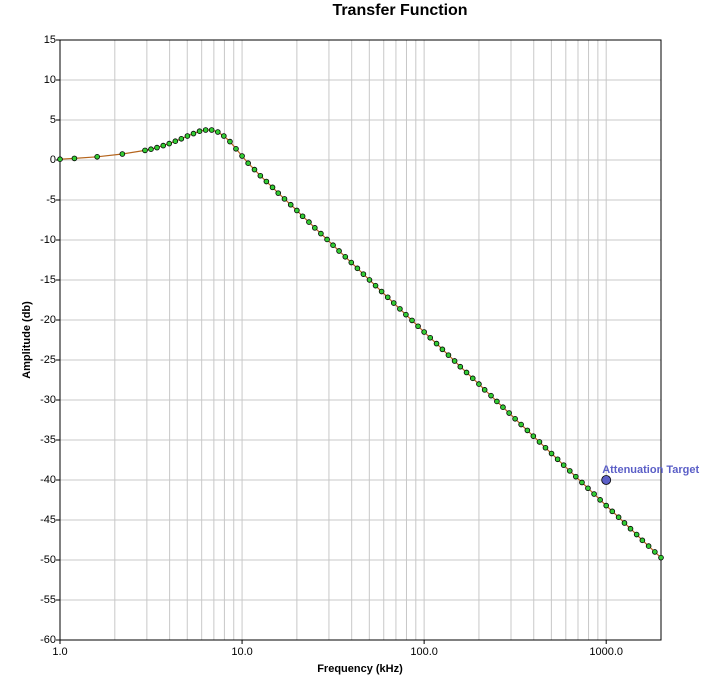 This screenshot has width=712, height=678. Describe the element at coordinates (50, 40) in the screenshot. I see `y-tick-label: 15` at that location.